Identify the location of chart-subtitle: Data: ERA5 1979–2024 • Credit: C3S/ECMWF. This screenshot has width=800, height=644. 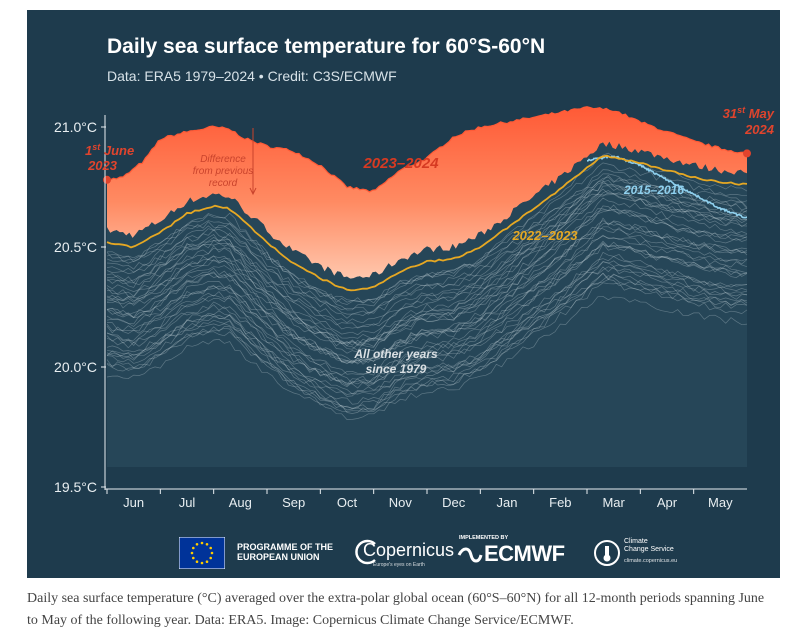
(252, 76).